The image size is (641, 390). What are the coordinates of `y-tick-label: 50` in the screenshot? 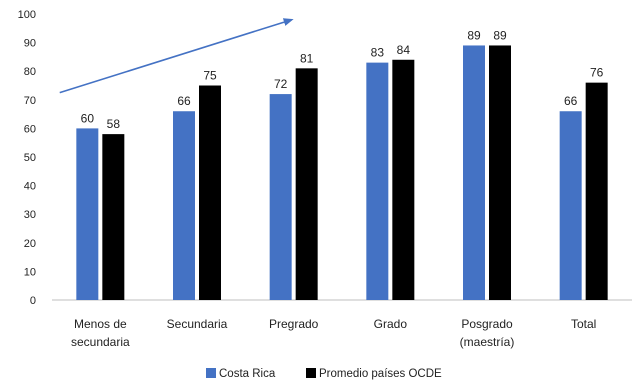 It's located at (30, 158).